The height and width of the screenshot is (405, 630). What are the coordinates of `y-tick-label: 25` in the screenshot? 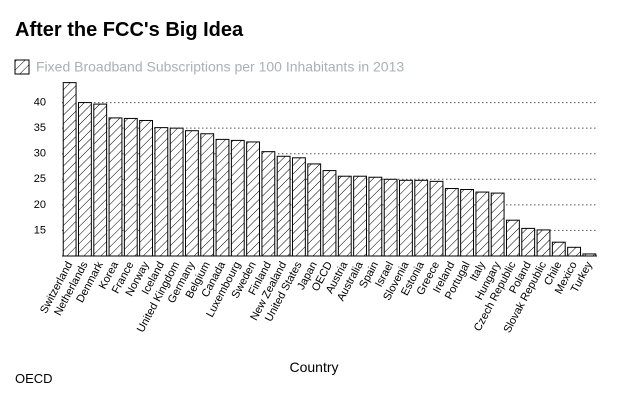 It's located at (40, 179).